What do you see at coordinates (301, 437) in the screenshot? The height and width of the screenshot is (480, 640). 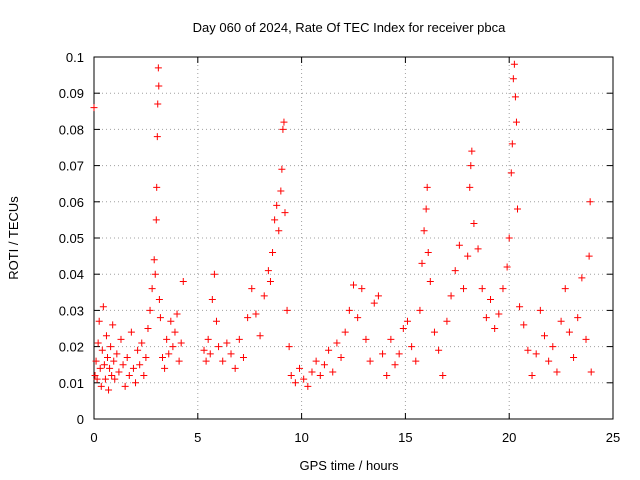 I see `x-tick-label: 10` at bounding box center [301, 437].